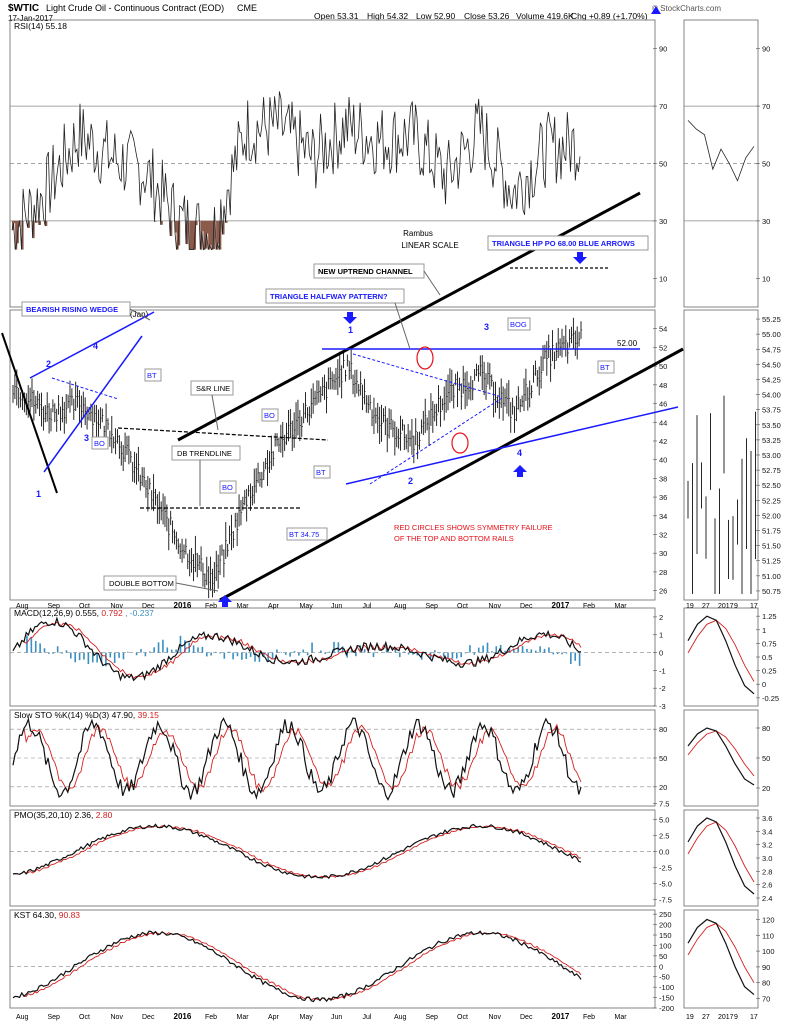 Image resolution: width=799 pixels, height=1024 pixels. I want to click on db-callout-box, so click(206, 453).